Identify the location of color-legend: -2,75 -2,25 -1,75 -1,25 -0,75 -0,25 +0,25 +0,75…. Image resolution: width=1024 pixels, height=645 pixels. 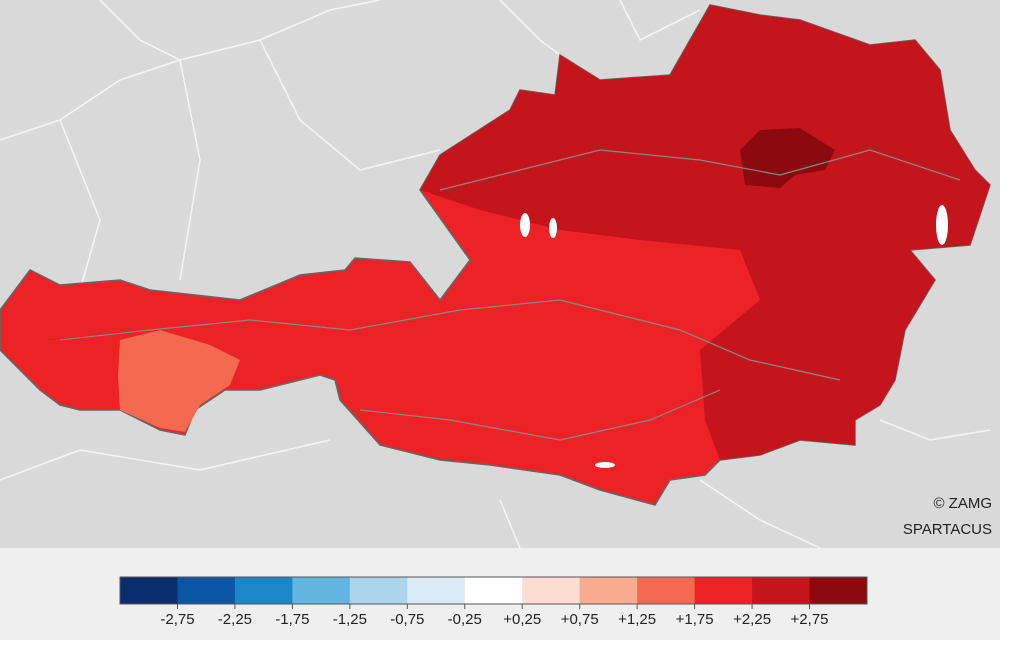
(493, 602).